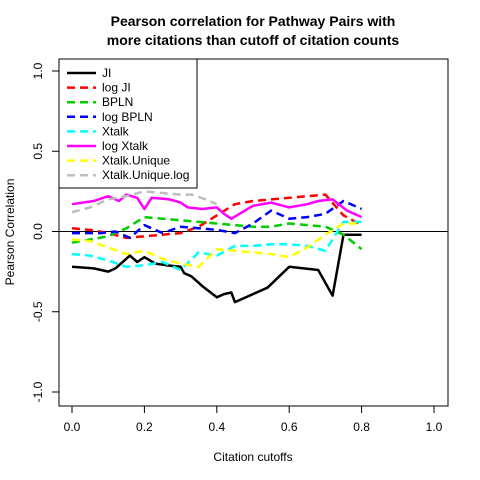 The image size is (480, 480). What do you see at coordinates (38, 231) in the screenshot?
I see `y-tick-label: 0.0` at bounding box center [38, 231].